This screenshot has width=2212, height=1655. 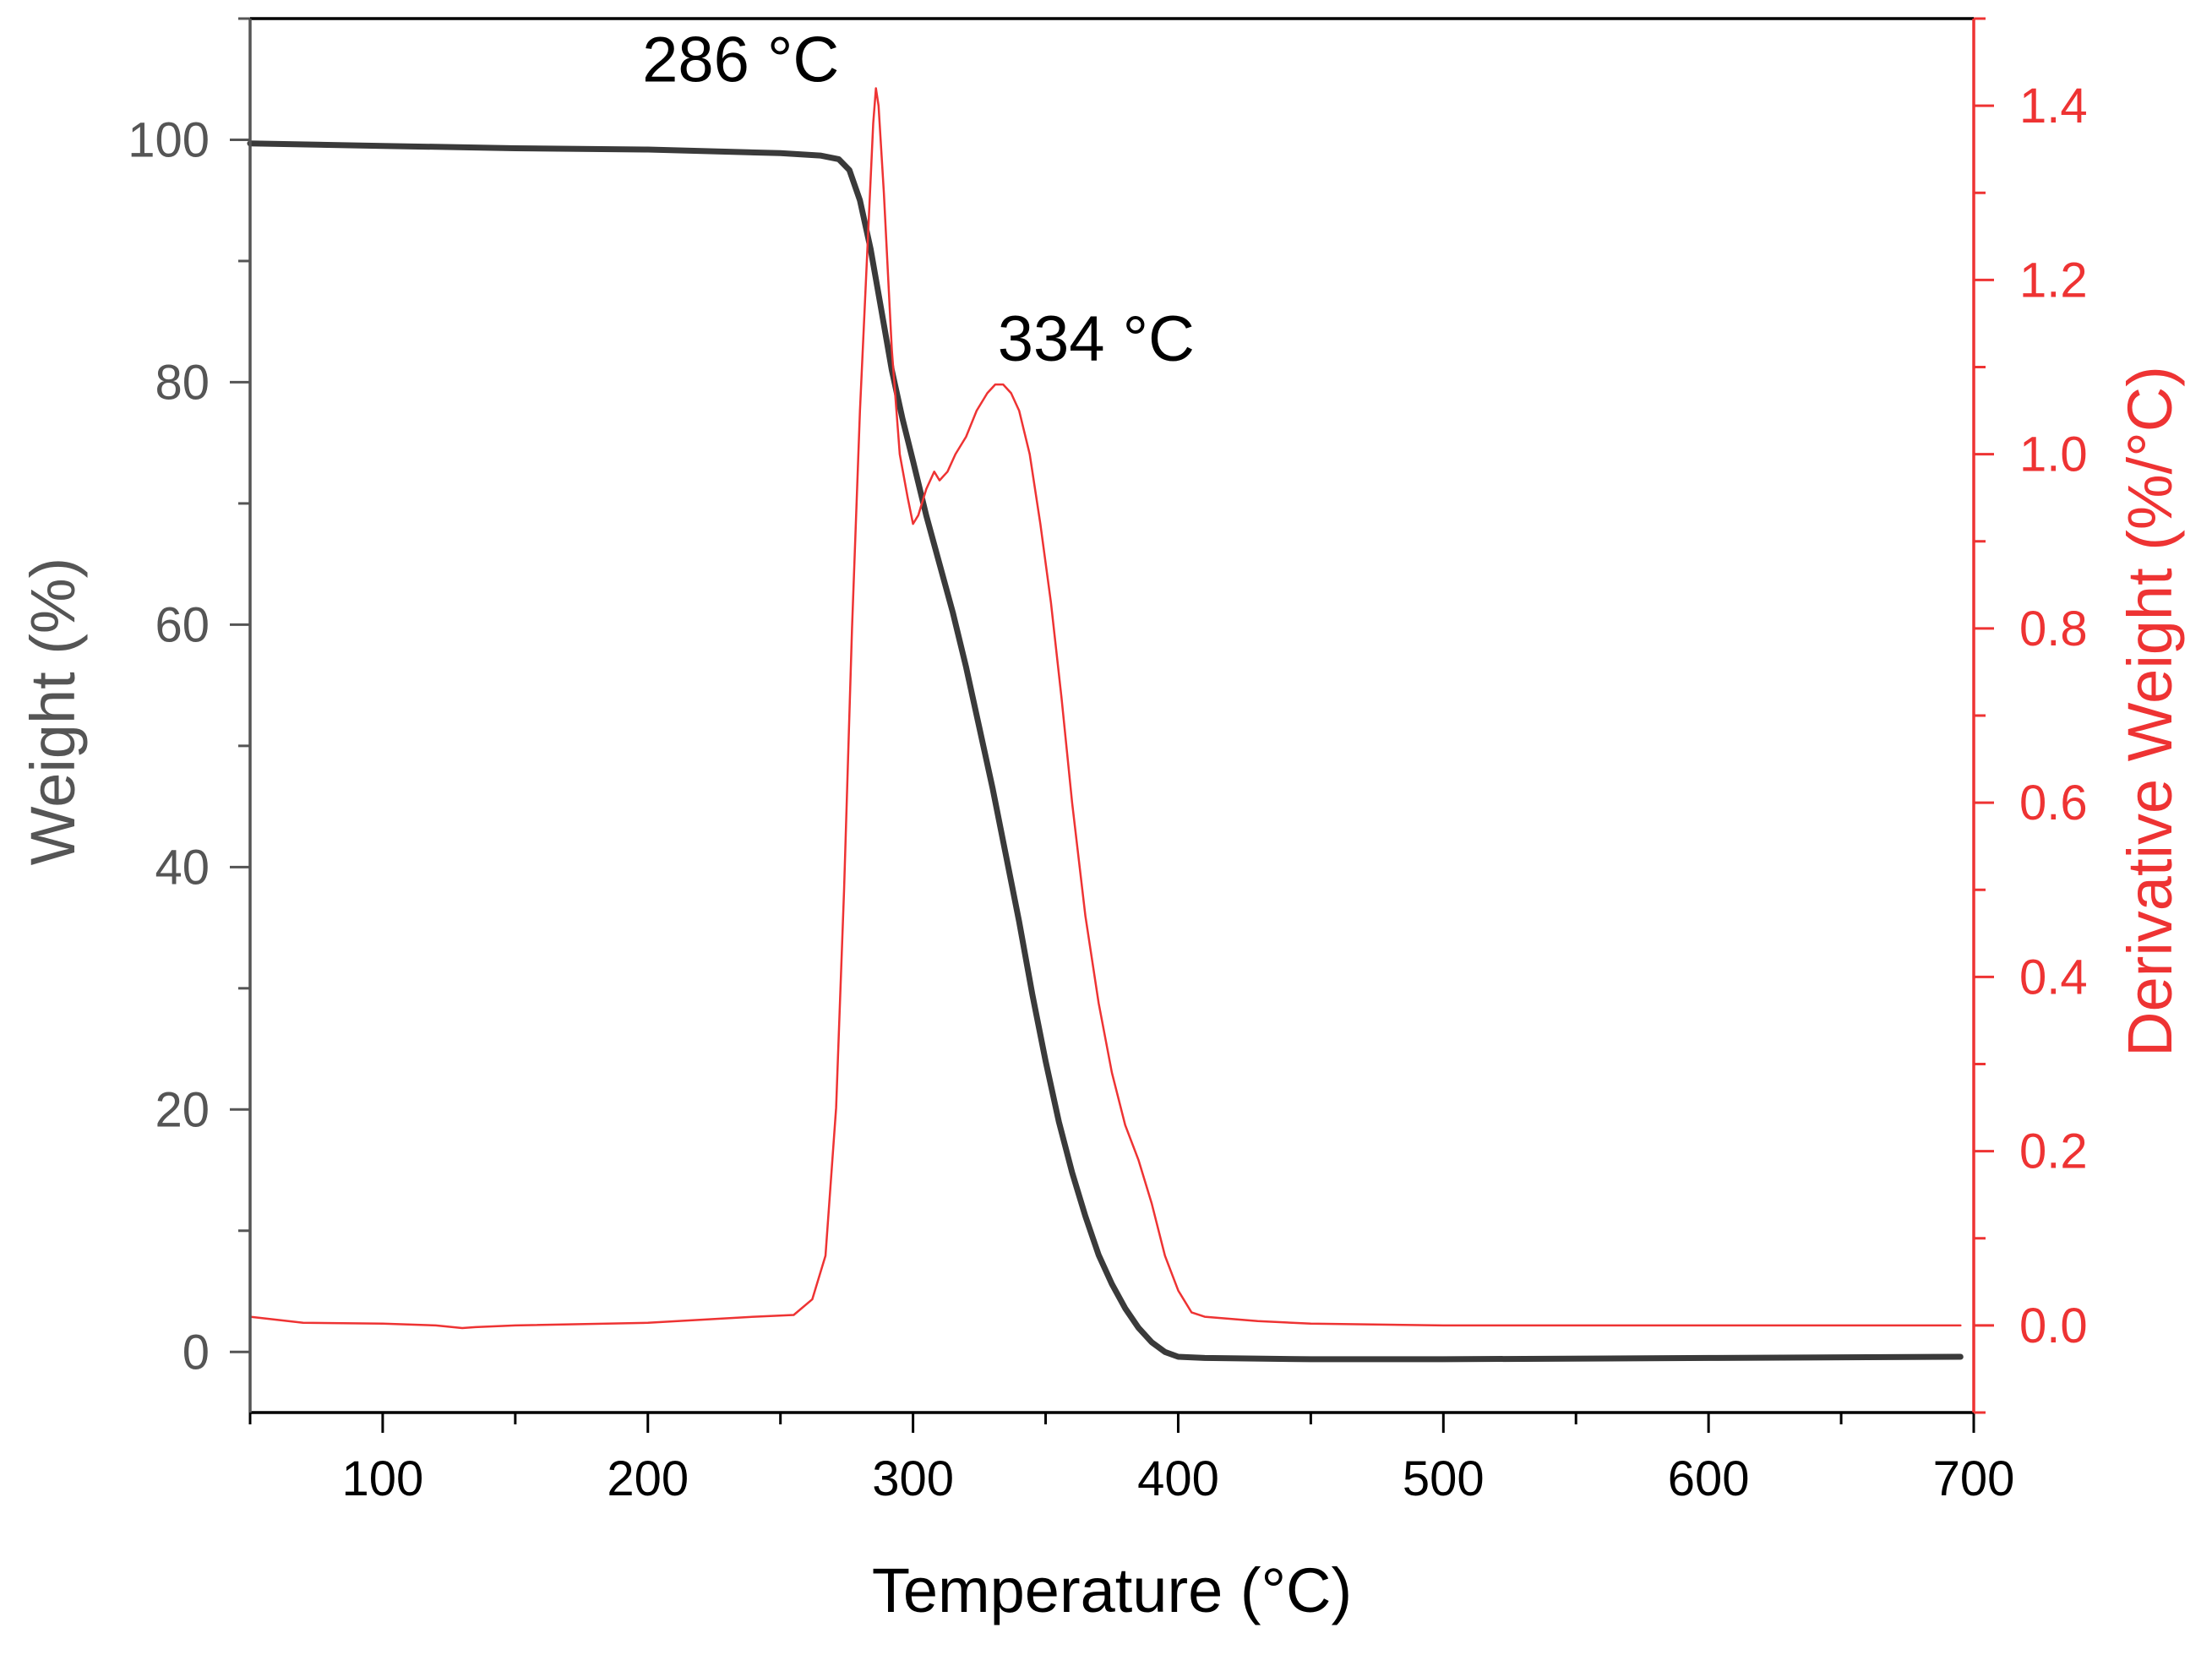 I want to click on x-tick-label: 300, so click(x=913, y=1478).